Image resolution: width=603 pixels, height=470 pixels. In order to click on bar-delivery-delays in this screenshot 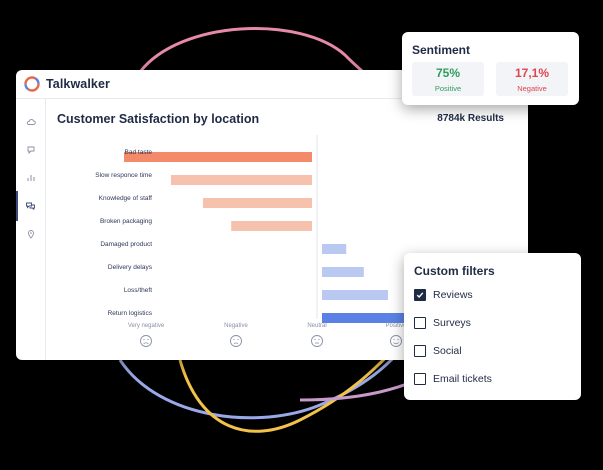, I will do `click(343, 272)`.